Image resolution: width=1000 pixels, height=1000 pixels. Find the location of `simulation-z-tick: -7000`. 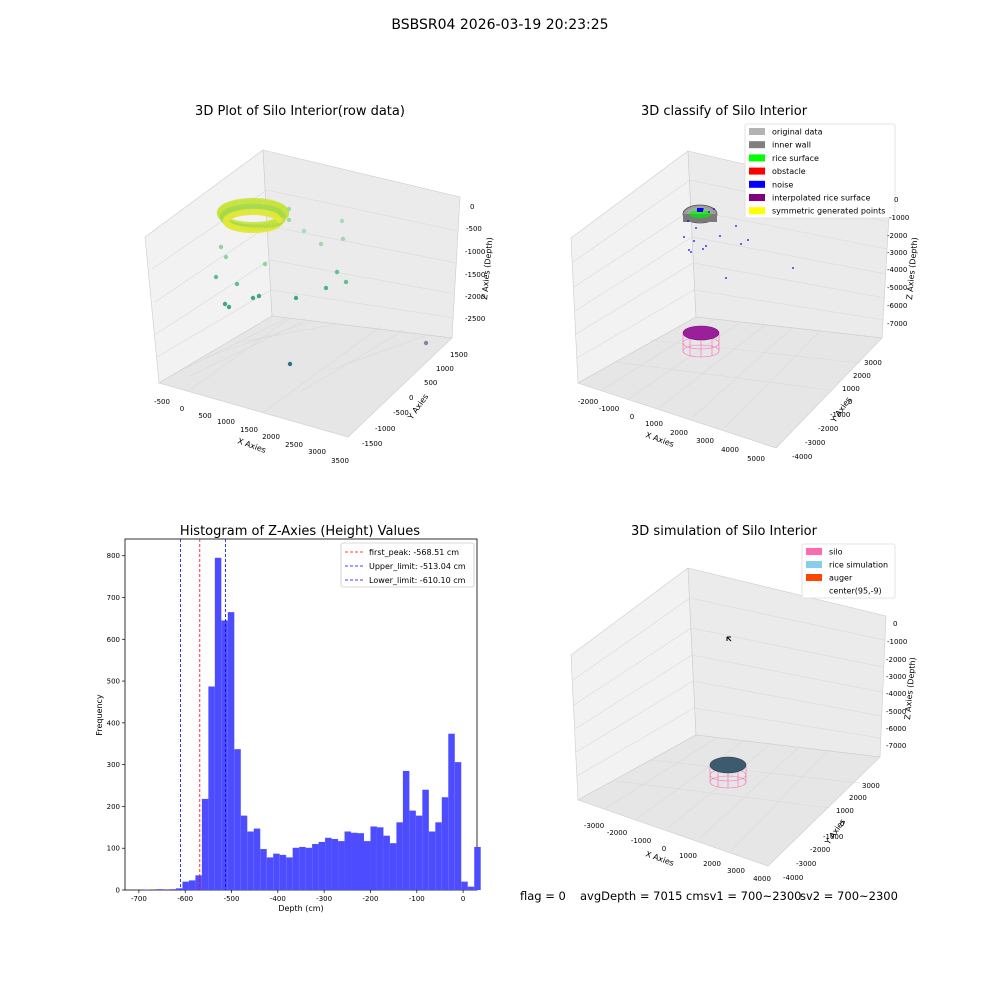

simulation-z-tick: -7000 is located at coordinates (896, 746).